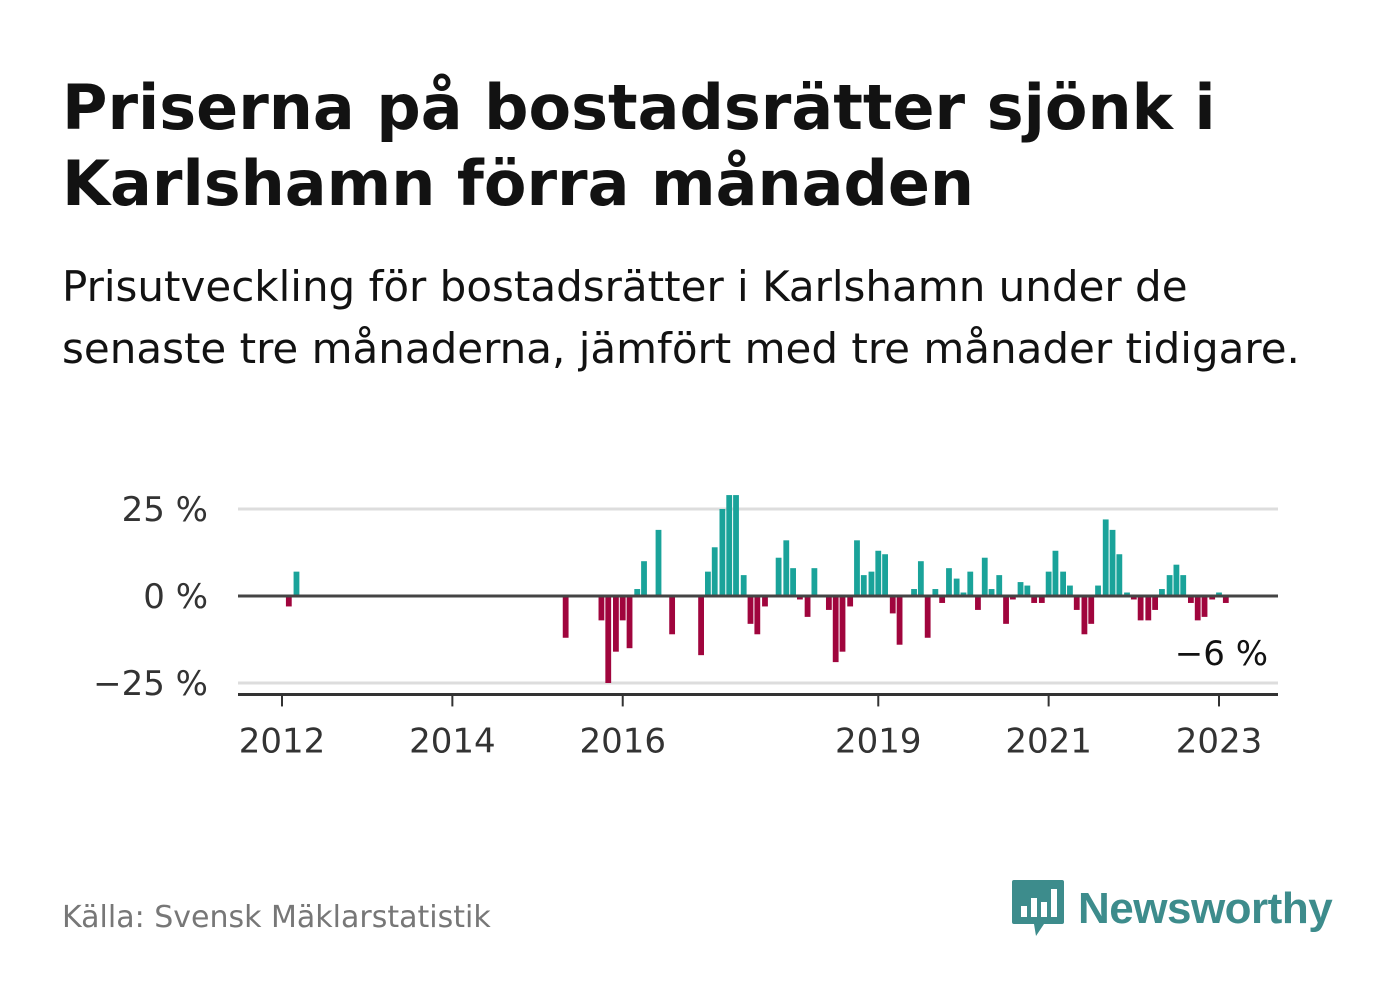 This screenshot has width=1382, height=999. Describe the element at coordinates (175, 597) in the screenshot. I see `y-tick-label: 0 %` at that location.